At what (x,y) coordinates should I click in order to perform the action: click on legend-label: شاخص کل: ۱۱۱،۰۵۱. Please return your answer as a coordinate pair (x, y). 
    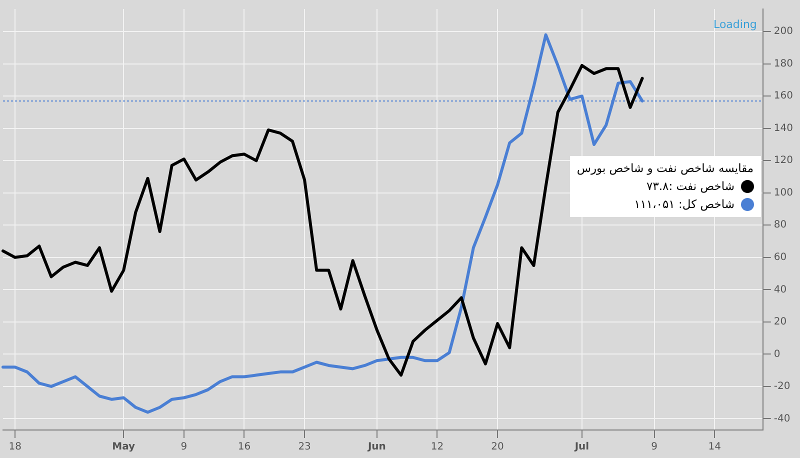
    Looking at the image, I should click on (684, 204).